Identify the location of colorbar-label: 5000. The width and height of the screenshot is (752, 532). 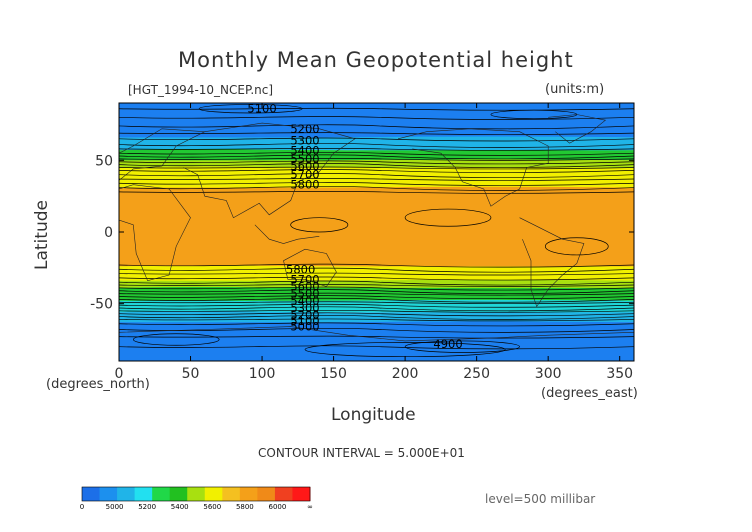
(115, 507).